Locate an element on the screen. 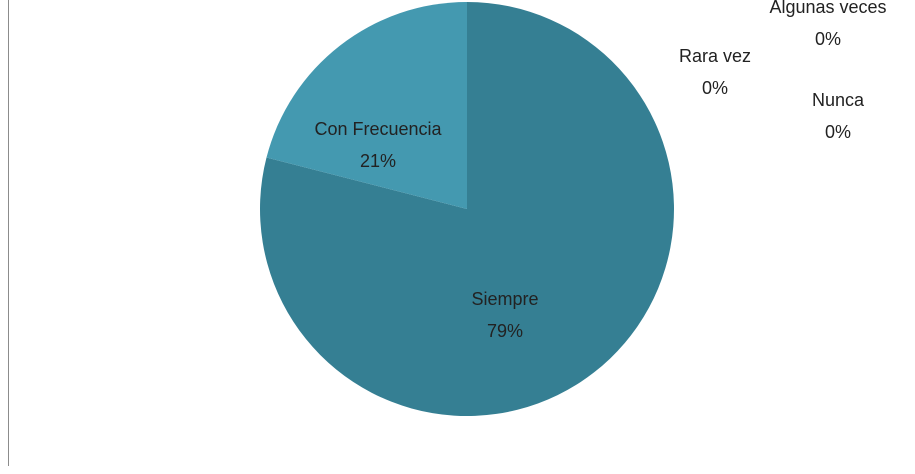  slice-label: Rara vez is located at coordinates (715, 56).